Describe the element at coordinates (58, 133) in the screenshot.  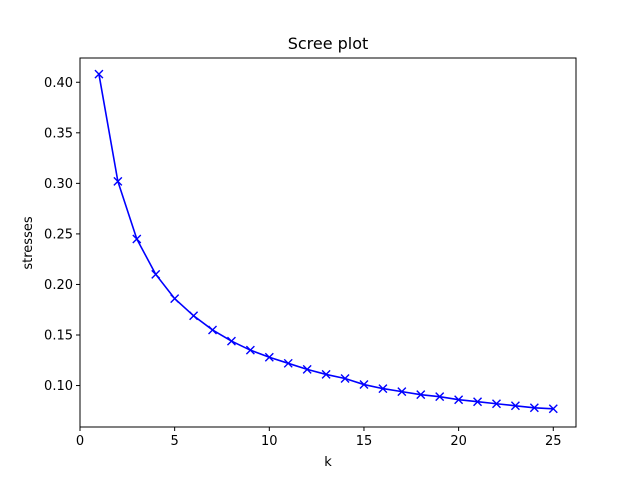
I see `y-tick-label: 0.35` at that location.